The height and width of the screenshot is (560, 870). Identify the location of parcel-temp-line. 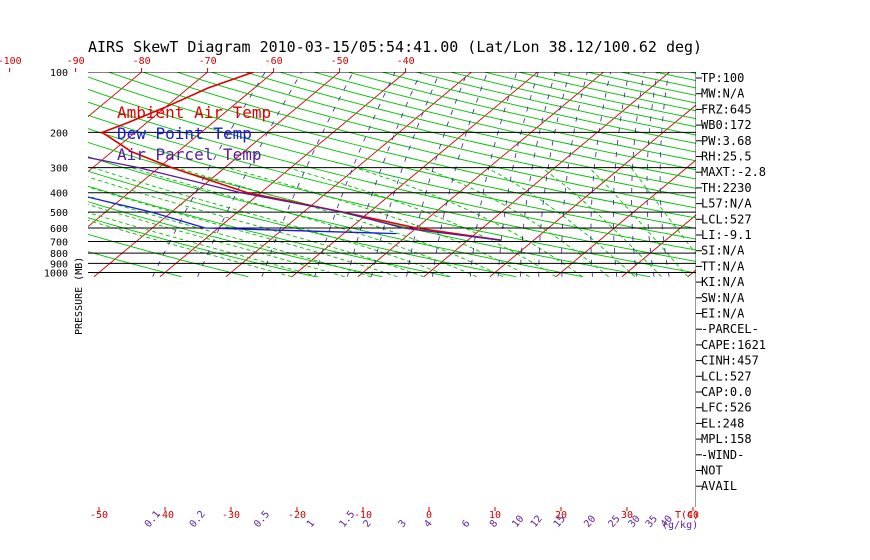
(294, 198).